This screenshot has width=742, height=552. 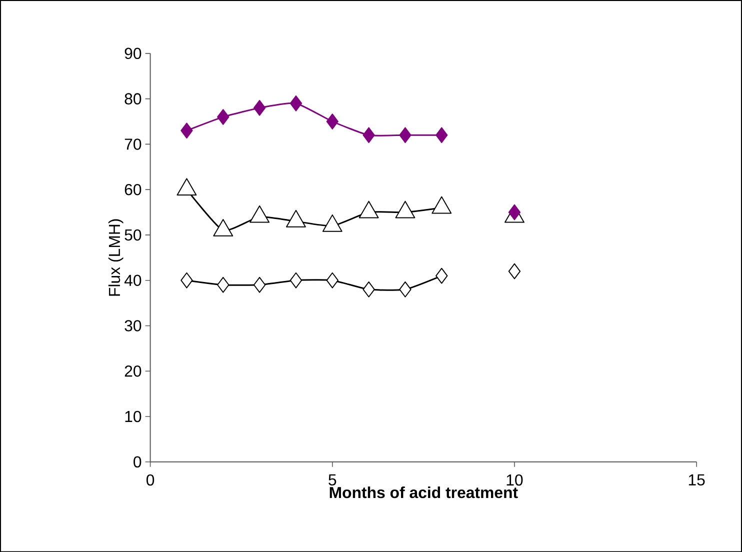 What do you see at coordinates (133, 326) in the screenshot?
I see `y-tick-label: 30` at bounding box center [133, 326].